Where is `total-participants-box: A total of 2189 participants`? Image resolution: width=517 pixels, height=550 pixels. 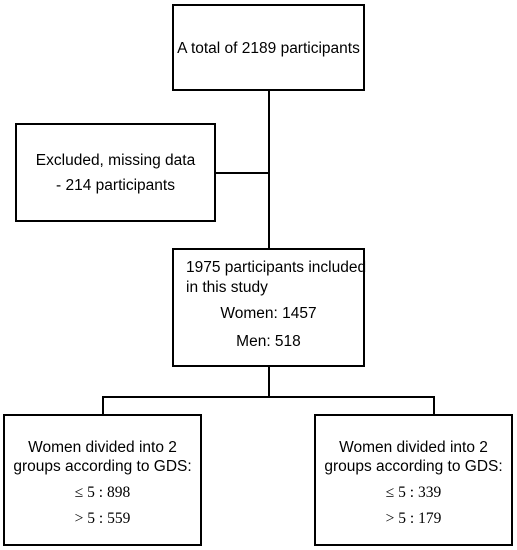
total-participants-box: A total of 2189 participants is located at coordinates (268, 47).